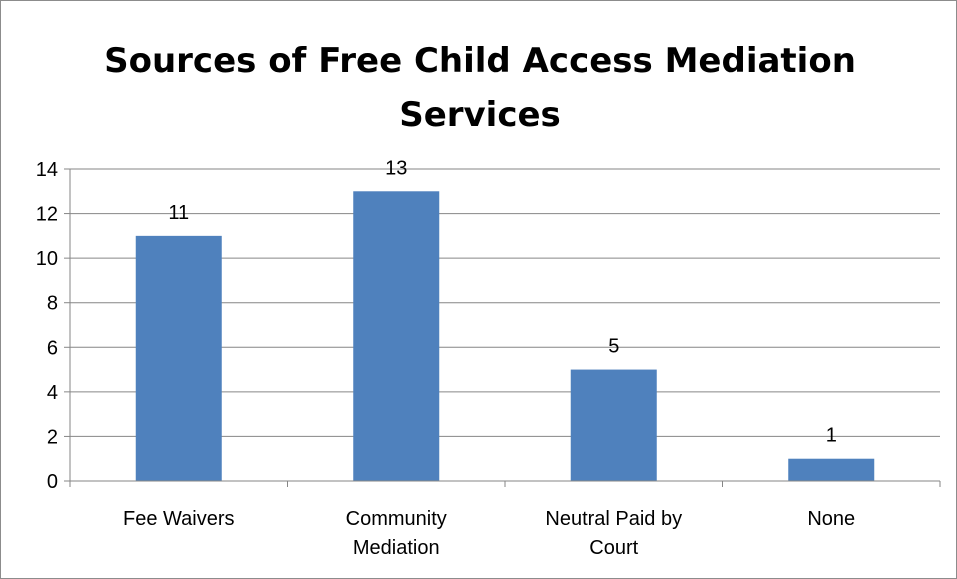 This screenshot has height=579, width=957. What do you see at coordinates (613, 347) in the screenshot?
I see `data-label: 5` at bounding box center [613, 347].